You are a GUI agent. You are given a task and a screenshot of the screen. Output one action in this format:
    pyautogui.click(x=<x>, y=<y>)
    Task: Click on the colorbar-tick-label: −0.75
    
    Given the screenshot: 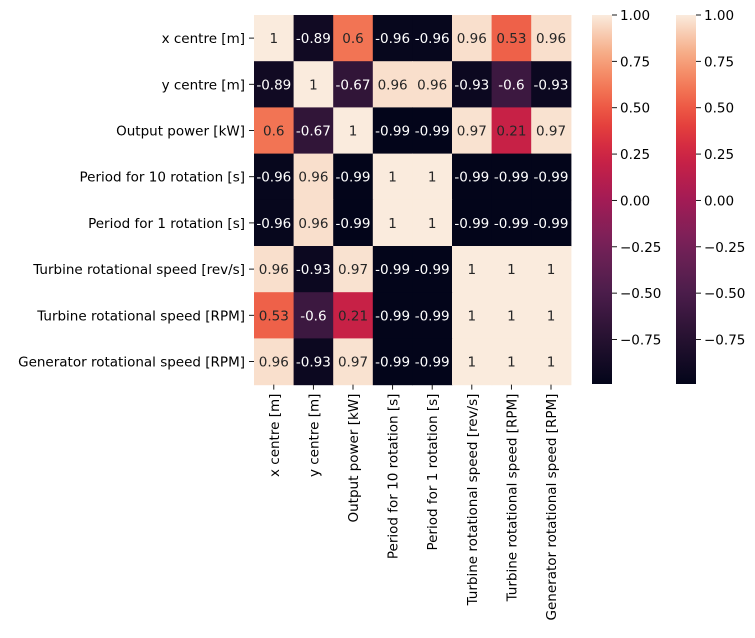 What is the action you would take?
    pyautogui.click(x=640, y=341)
    